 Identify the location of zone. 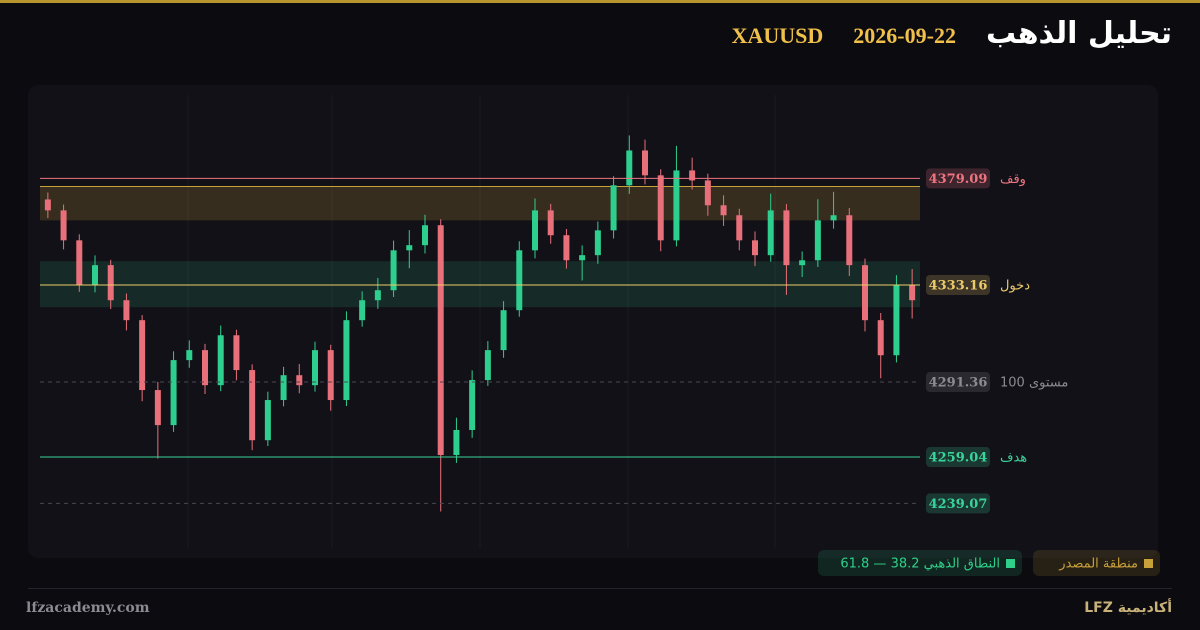
(480, 284).